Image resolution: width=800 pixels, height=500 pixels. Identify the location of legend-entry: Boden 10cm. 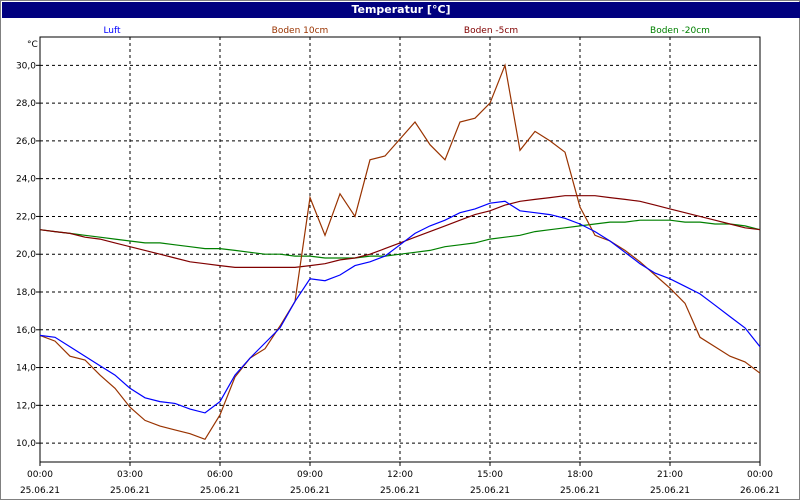
(300, 31).